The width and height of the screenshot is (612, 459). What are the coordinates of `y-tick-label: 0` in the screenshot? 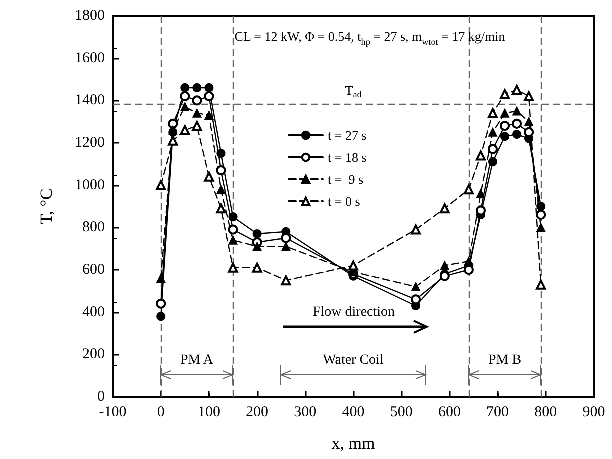 It's located at (101, 397).